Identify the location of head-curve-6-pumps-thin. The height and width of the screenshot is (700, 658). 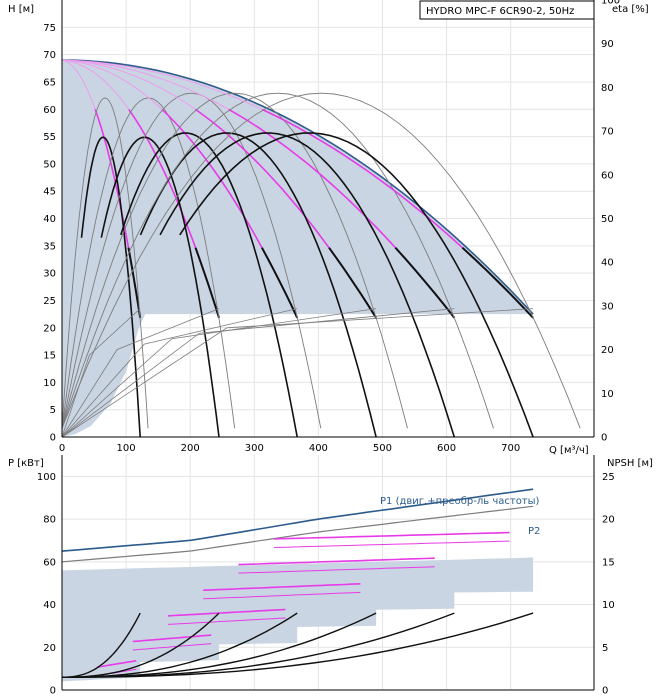
(162, 84).